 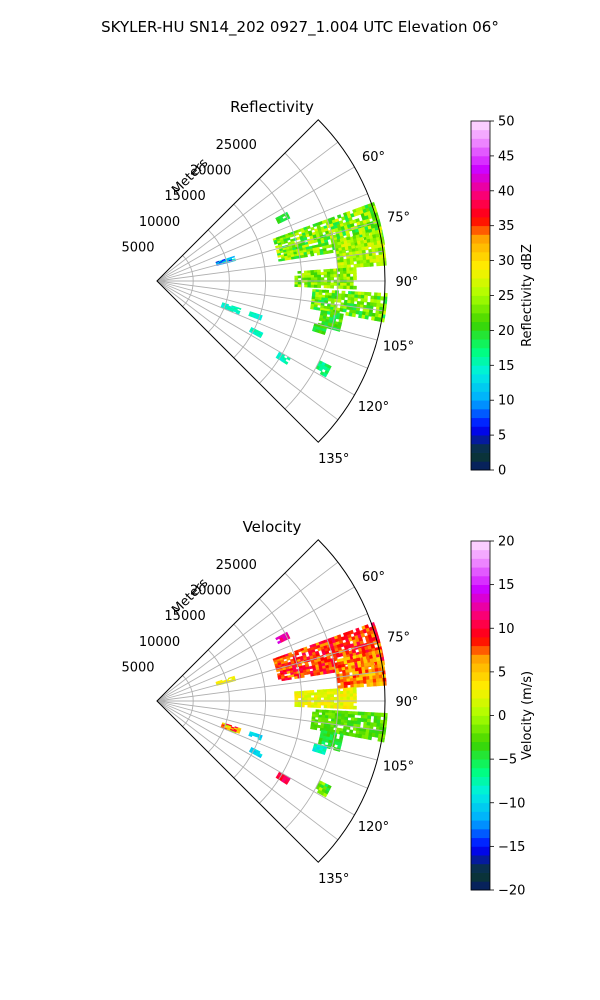 I want to click on azimuth-tick-label: 60°, so click(x=373, y=577).